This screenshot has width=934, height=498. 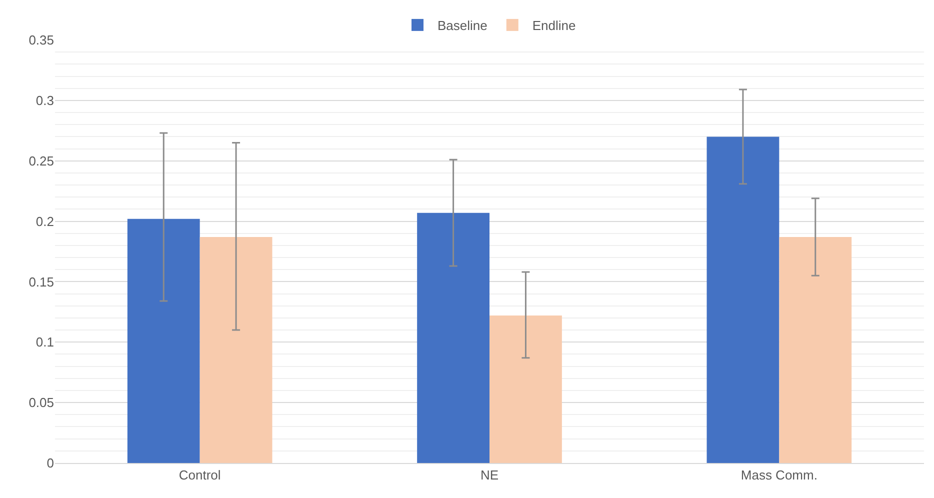 I want to click on y-tick-label: 0.25, so click(x=41, y=160).